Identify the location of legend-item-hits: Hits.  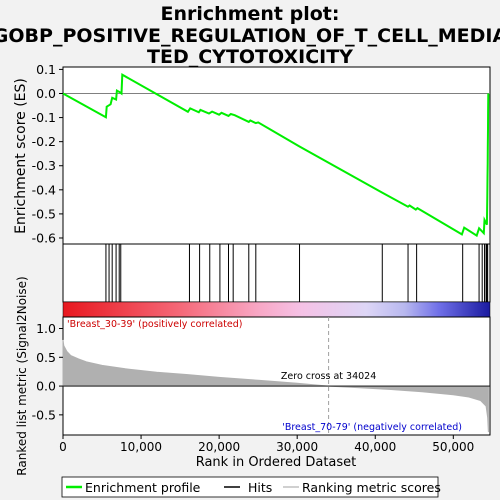
(248, 487).